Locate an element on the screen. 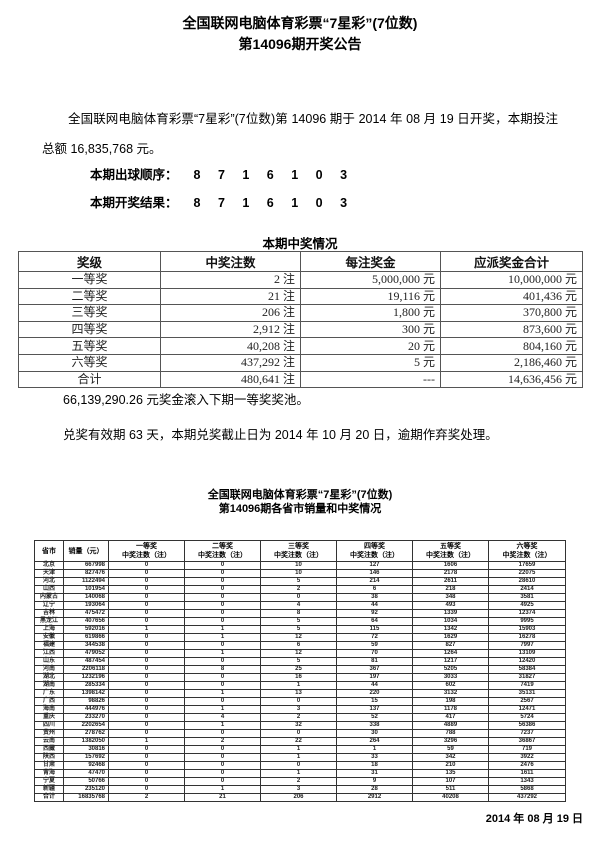  count-cell: 4889 is located at coordinates (450, 725).